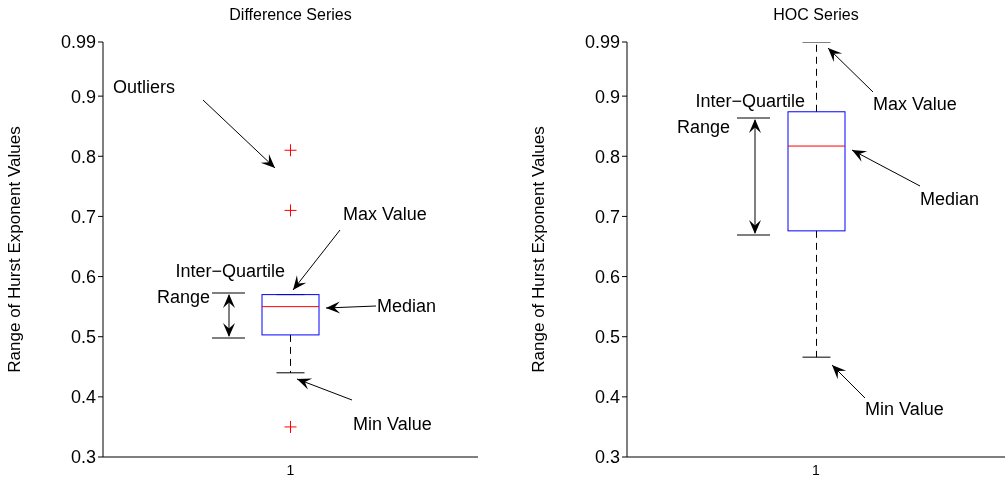 This screenshot has height=481, width=1006. What do you see at coordinates (144, 86) in the screenshot?
I see `annotation: Outliers` at bounding box center [144, 86].